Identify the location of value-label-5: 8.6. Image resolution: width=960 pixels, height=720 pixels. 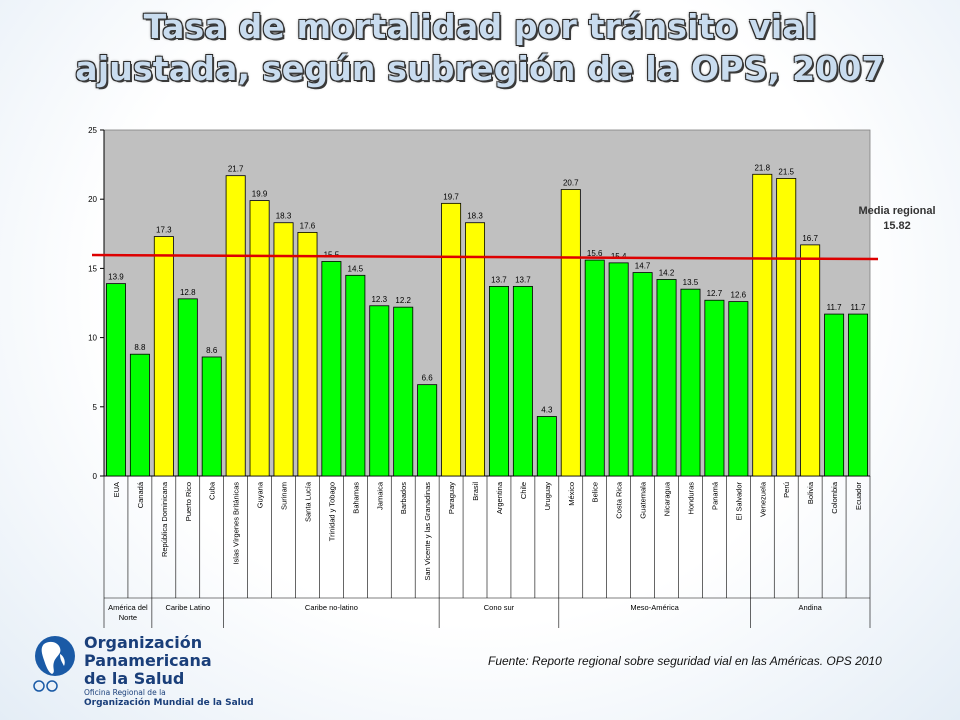
(212, 350).